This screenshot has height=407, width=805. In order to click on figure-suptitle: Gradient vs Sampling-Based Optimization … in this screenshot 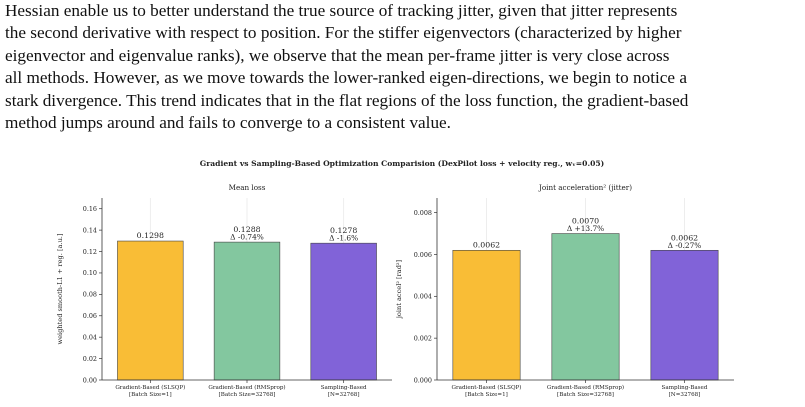, I will do `click(402, 163)`.